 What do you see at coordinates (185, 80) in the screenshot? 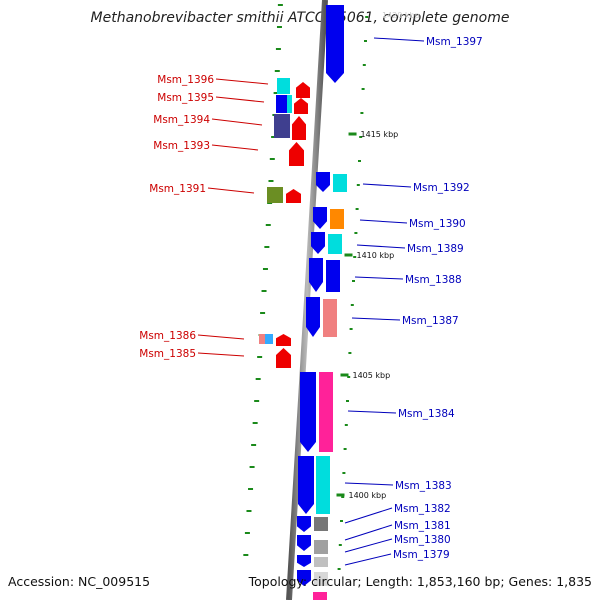
I see `left-gene-label: Msm_1396` at bounding box center [185, 80].